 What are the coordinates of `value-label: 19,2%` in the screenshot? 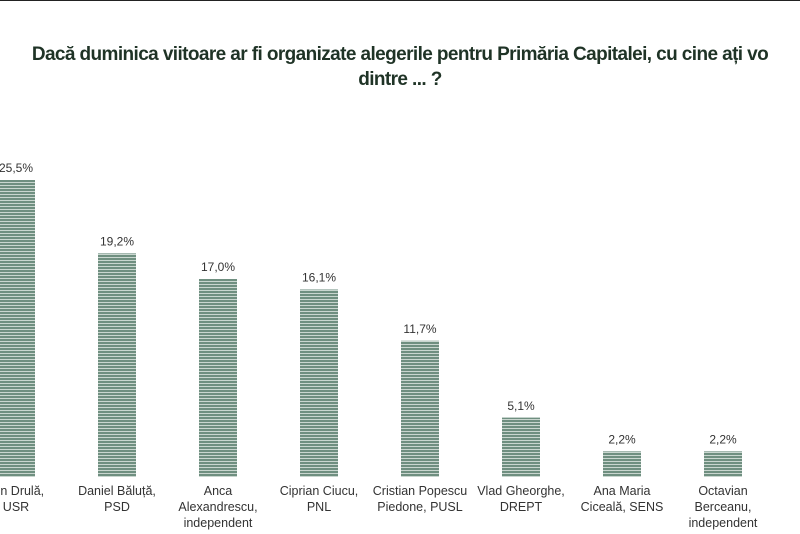 It's located at (117, 242).